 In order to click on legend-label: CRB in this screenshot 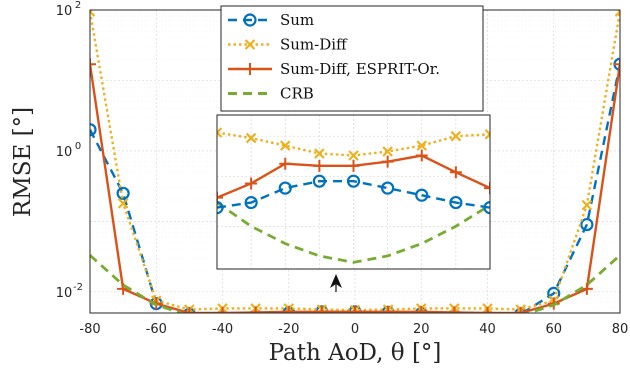, I will do `click(297, 94)`.